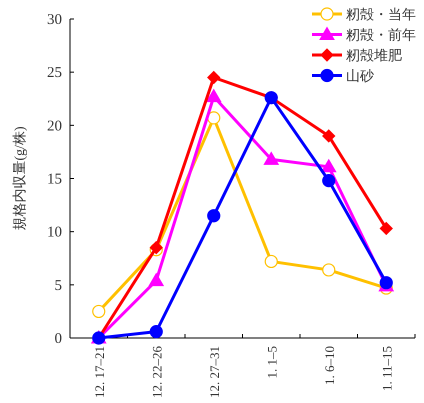  Describe the element at coordinates (214, 372) in the screenshot. I see `x-tick-label: 12. 27–31` at that location.